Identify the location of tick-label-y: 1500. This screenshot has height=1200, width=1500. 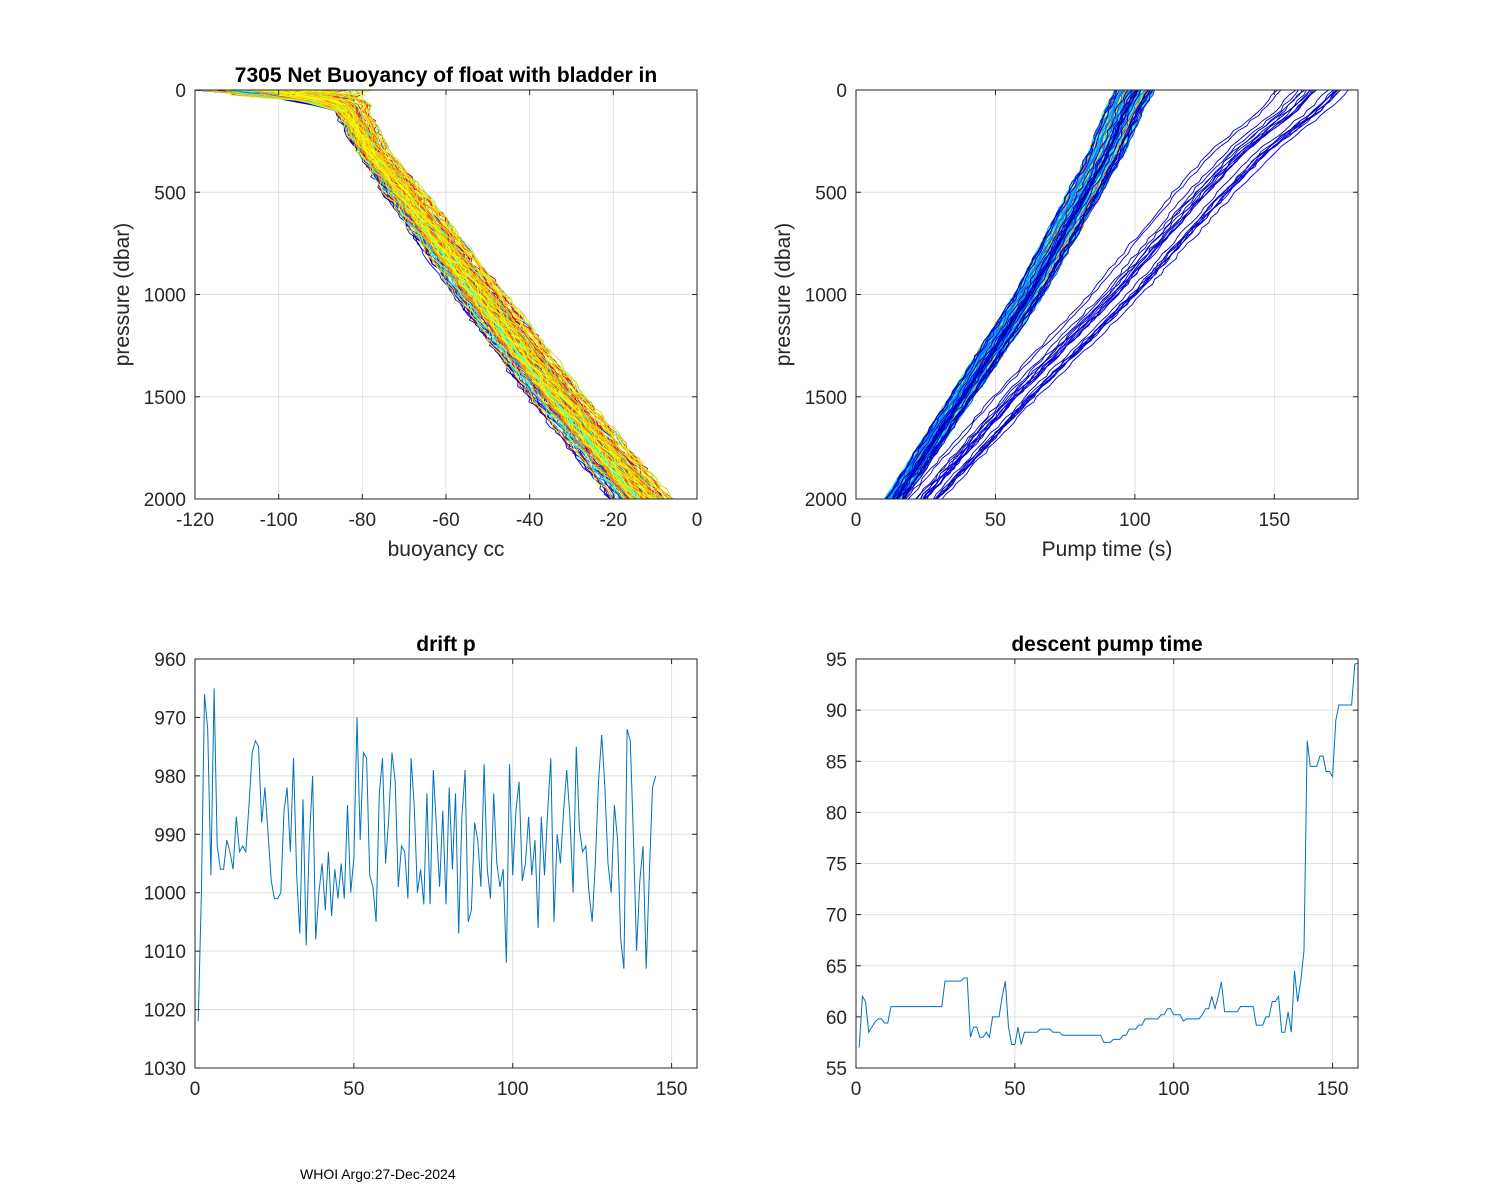
(165, 398).